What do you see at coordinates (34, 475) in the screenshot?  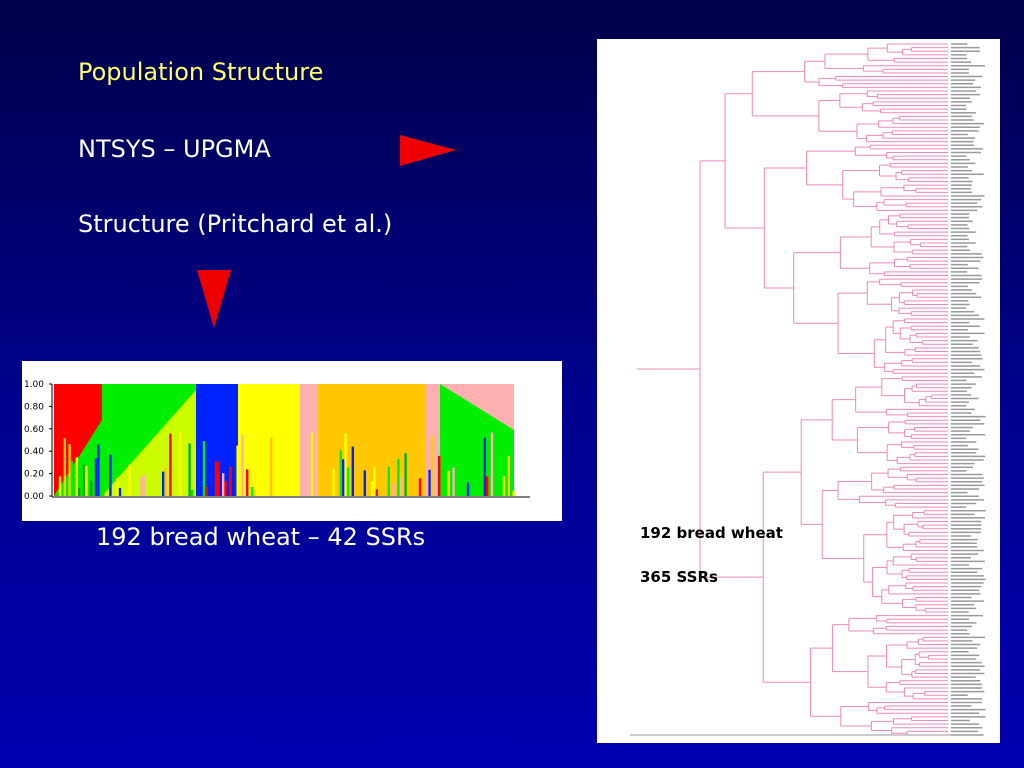 I see `y-tick-label: 0.20` at bounding box center [34, 475].